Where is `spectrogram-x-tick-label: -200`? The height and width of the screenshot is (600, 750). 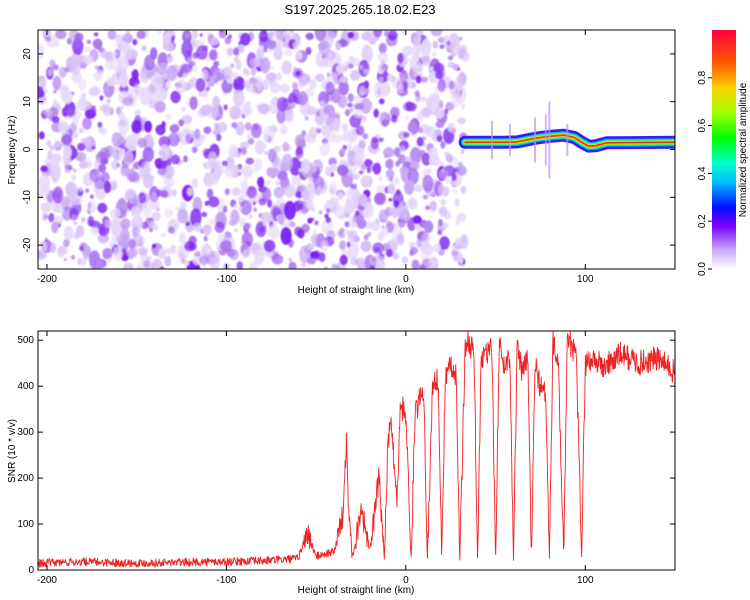 spectrogram-x-tick-label: -200 is located at coordinates (47, 279).